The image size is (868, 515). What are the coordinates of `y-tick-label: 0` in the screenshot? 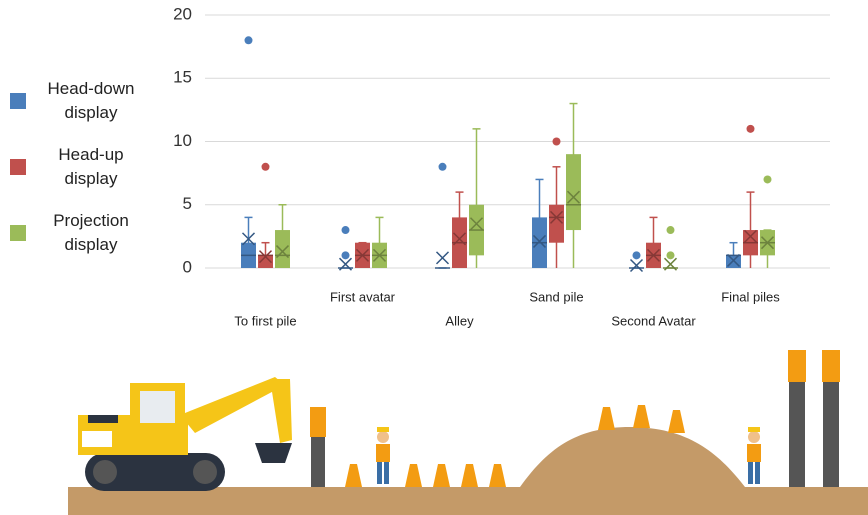 It's located at (187, 266).